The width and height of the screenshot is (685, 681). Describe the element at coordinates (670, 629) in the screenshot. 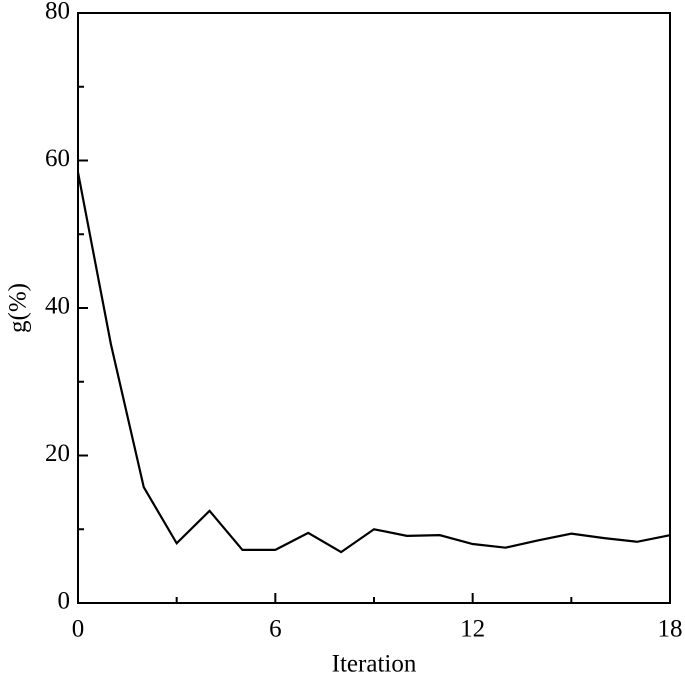

I see `x-tick-label: 18` at that location.